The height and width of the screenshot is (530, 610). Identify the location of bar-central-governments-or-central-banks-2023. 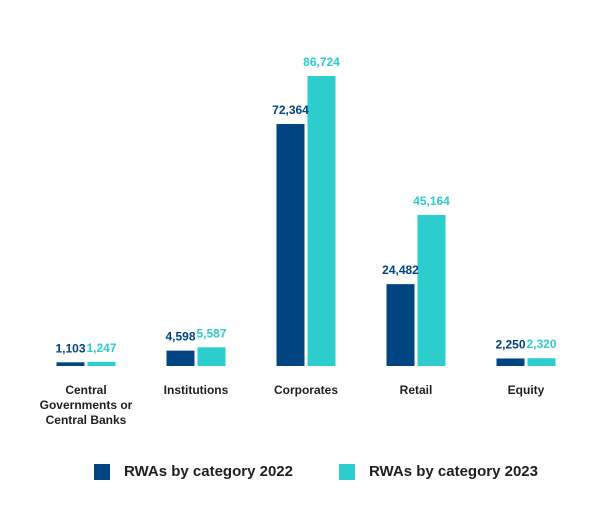
(101, 363).